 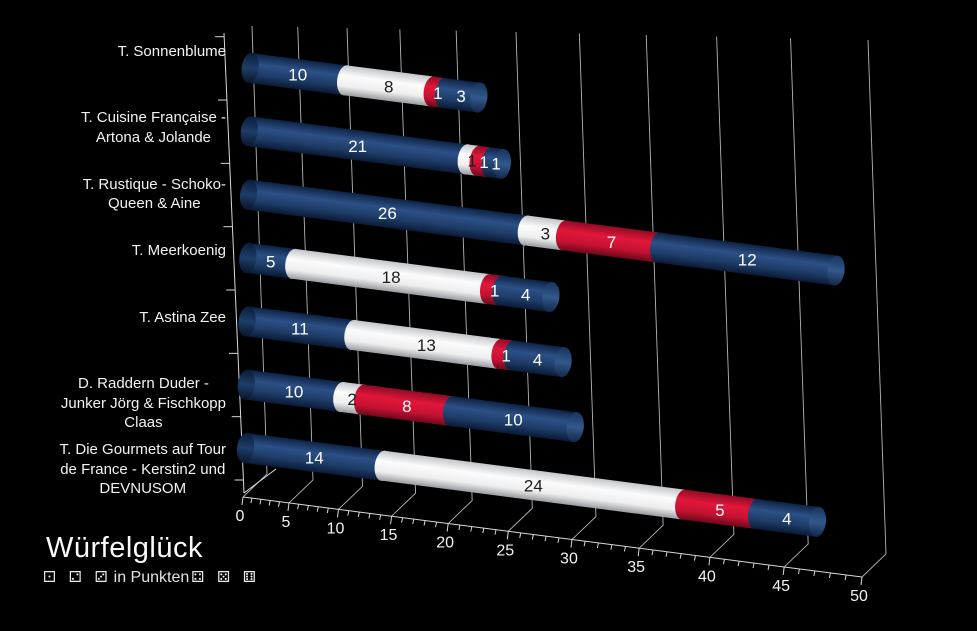 I want to click on chart-subtitle: ⚀ ⚁ ⚂ in Punkten ⚃ ⚄ ⚅, so click(x=151, y=577).